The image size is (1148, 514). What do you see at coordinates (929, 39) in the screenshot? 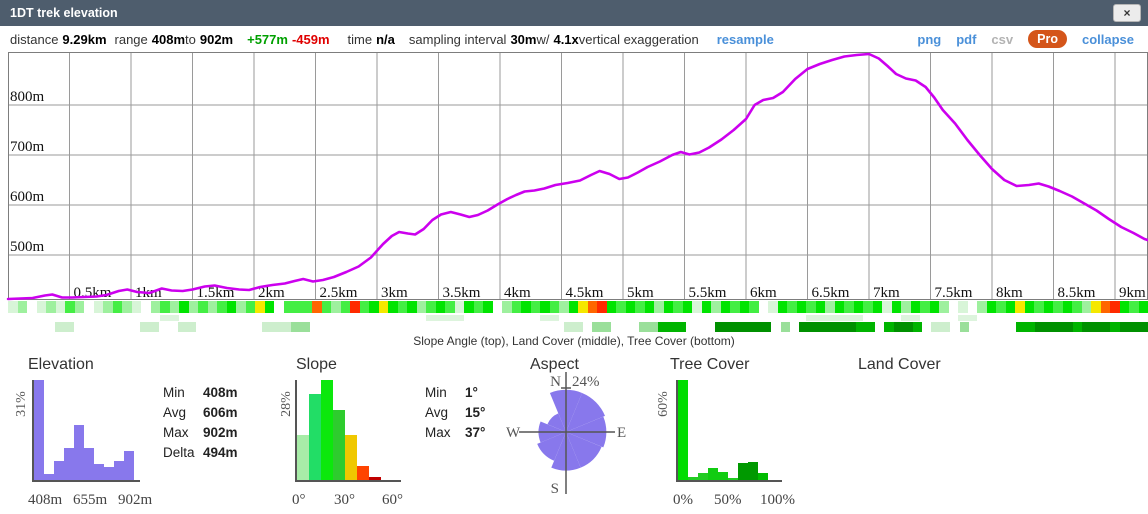
I see `export-png-link: png` at bounding box center [929, 39].